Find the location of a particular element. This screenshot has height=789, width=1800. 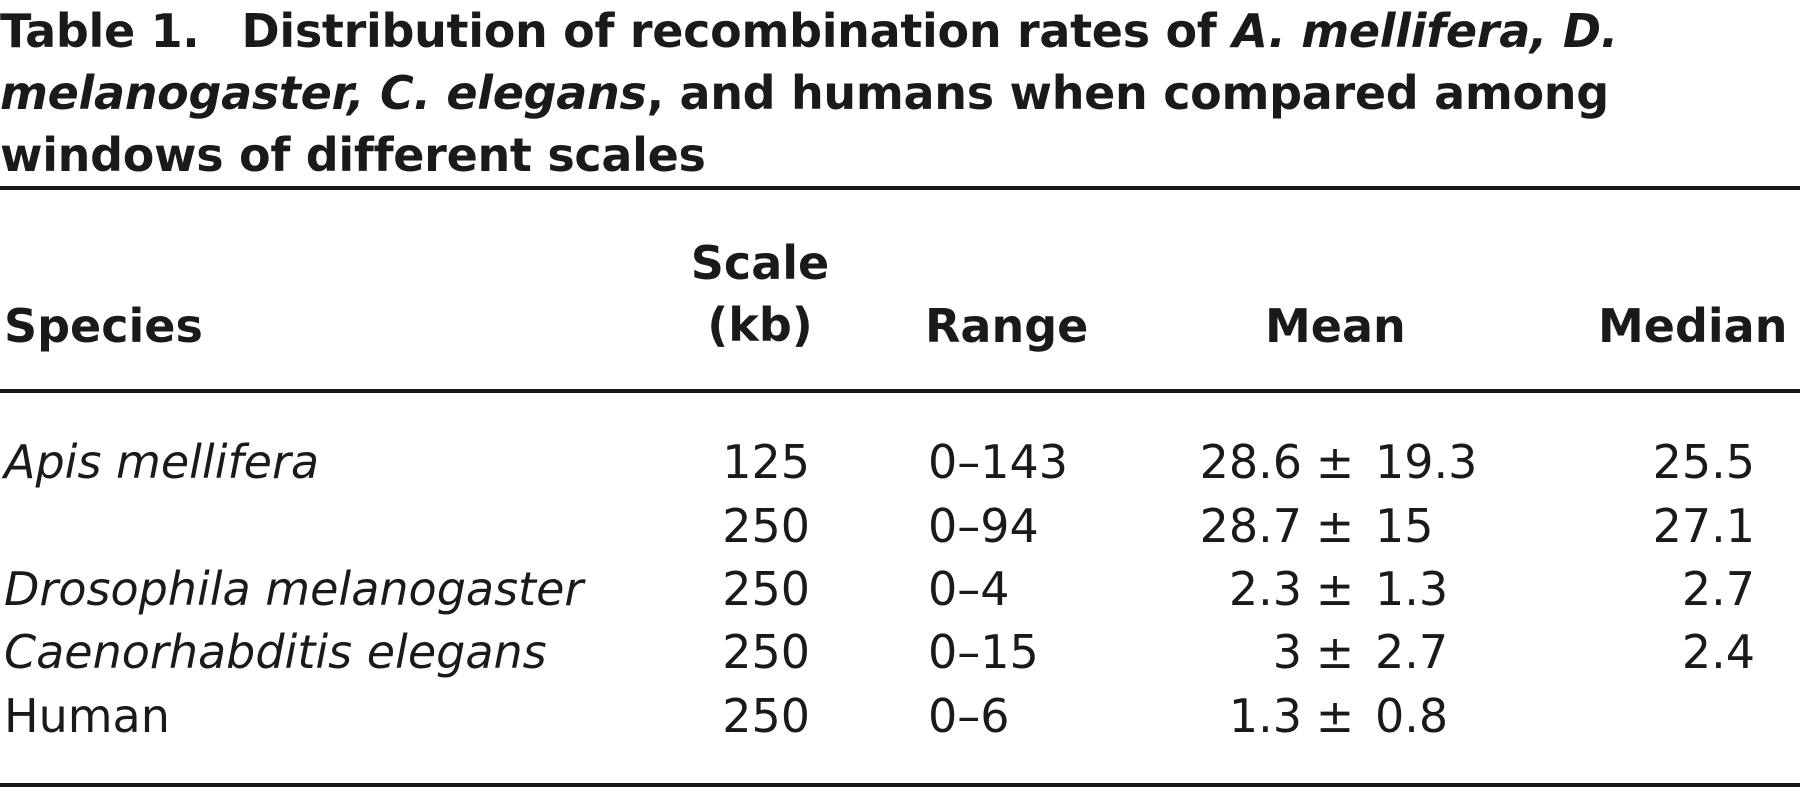

header-species: Species is located at coordinates (103, 326).